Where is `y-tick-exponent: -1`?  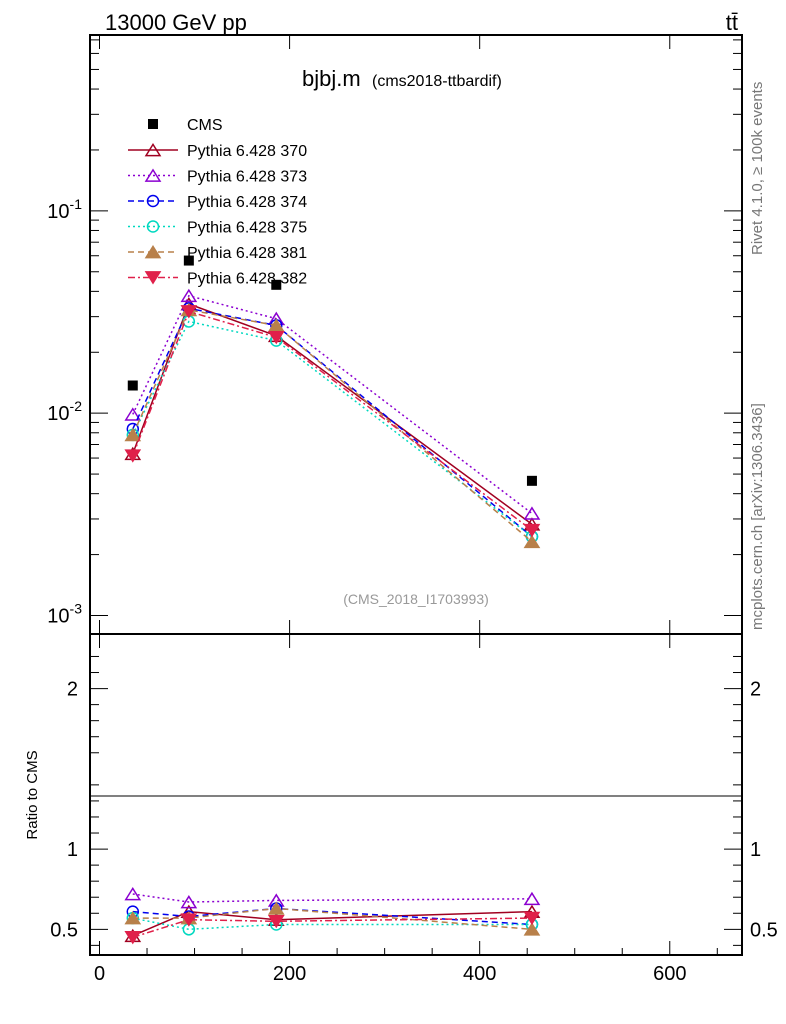
y-tick-exponent: -1 is located at coordinates (76, 204).